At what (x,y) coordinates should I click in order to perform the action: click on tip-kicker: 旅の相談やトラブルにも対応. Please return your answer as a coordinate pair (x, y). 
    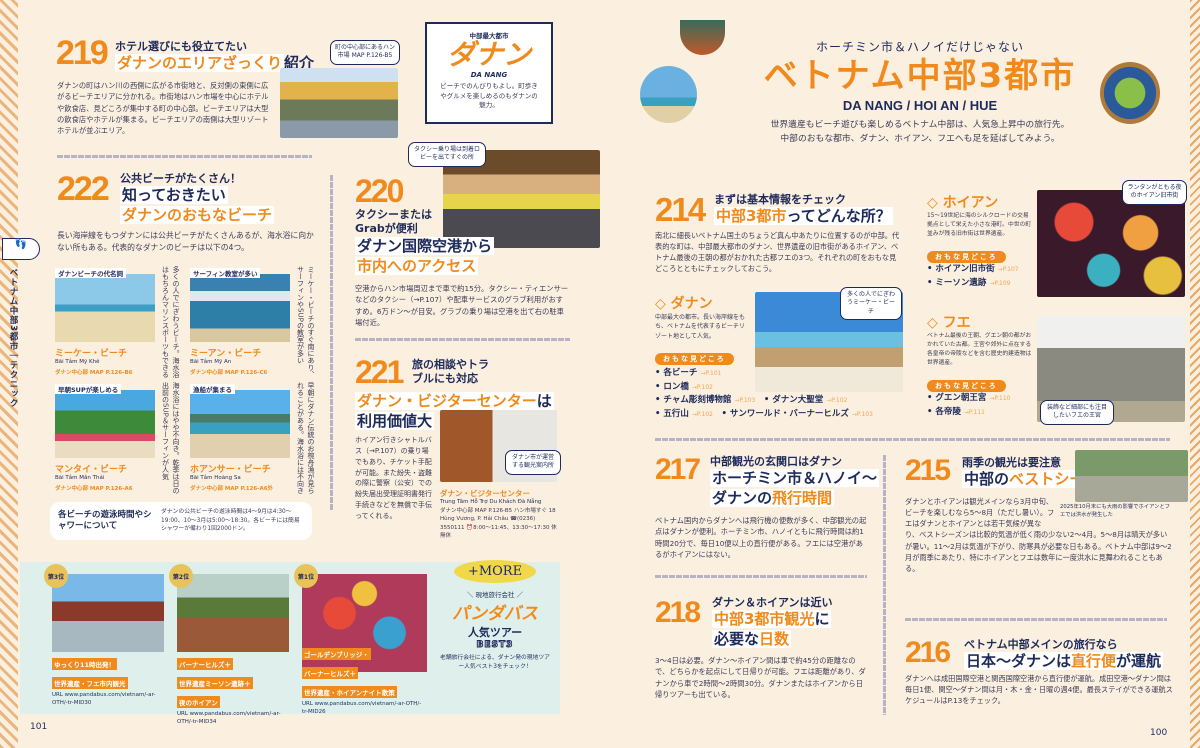
    Looking at the image, I should click on (450, 372).